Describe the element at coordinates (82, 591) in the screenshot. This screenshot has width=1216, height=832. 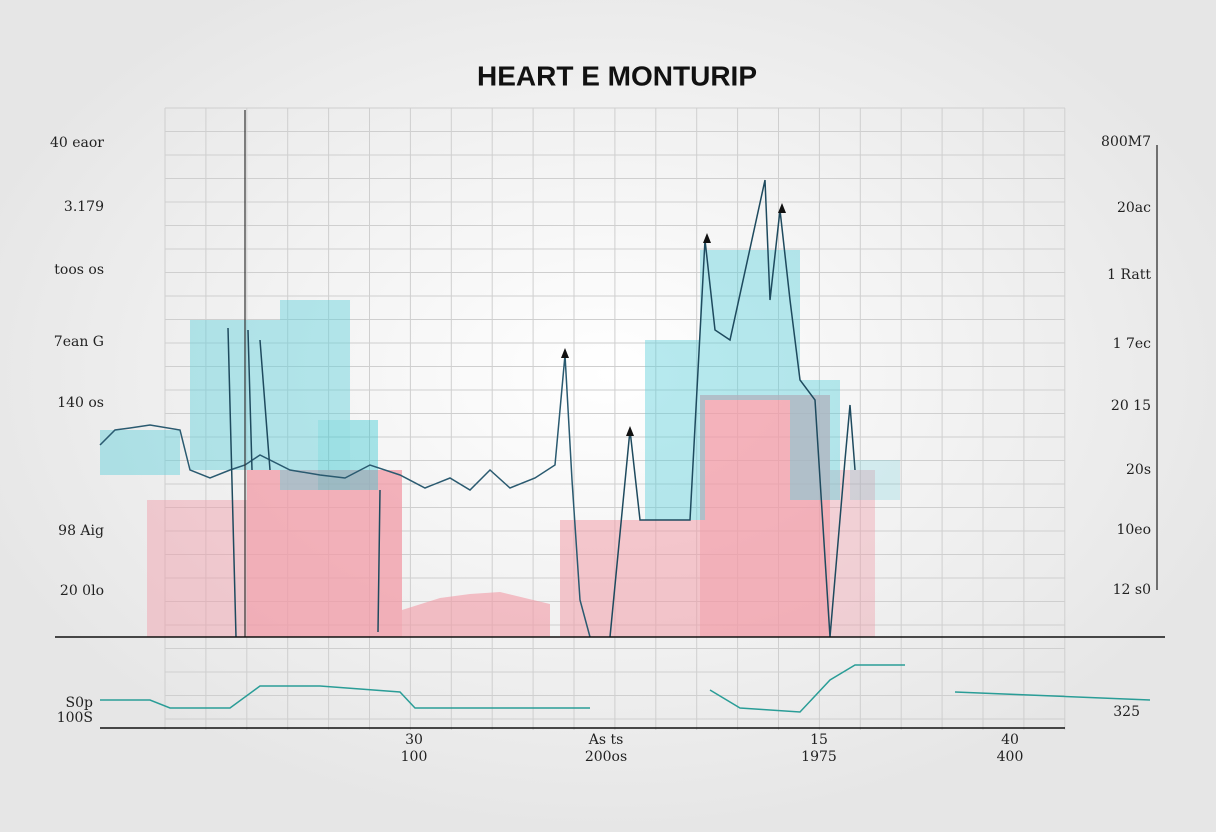
I see `left-label: 20 0lo` at that location.